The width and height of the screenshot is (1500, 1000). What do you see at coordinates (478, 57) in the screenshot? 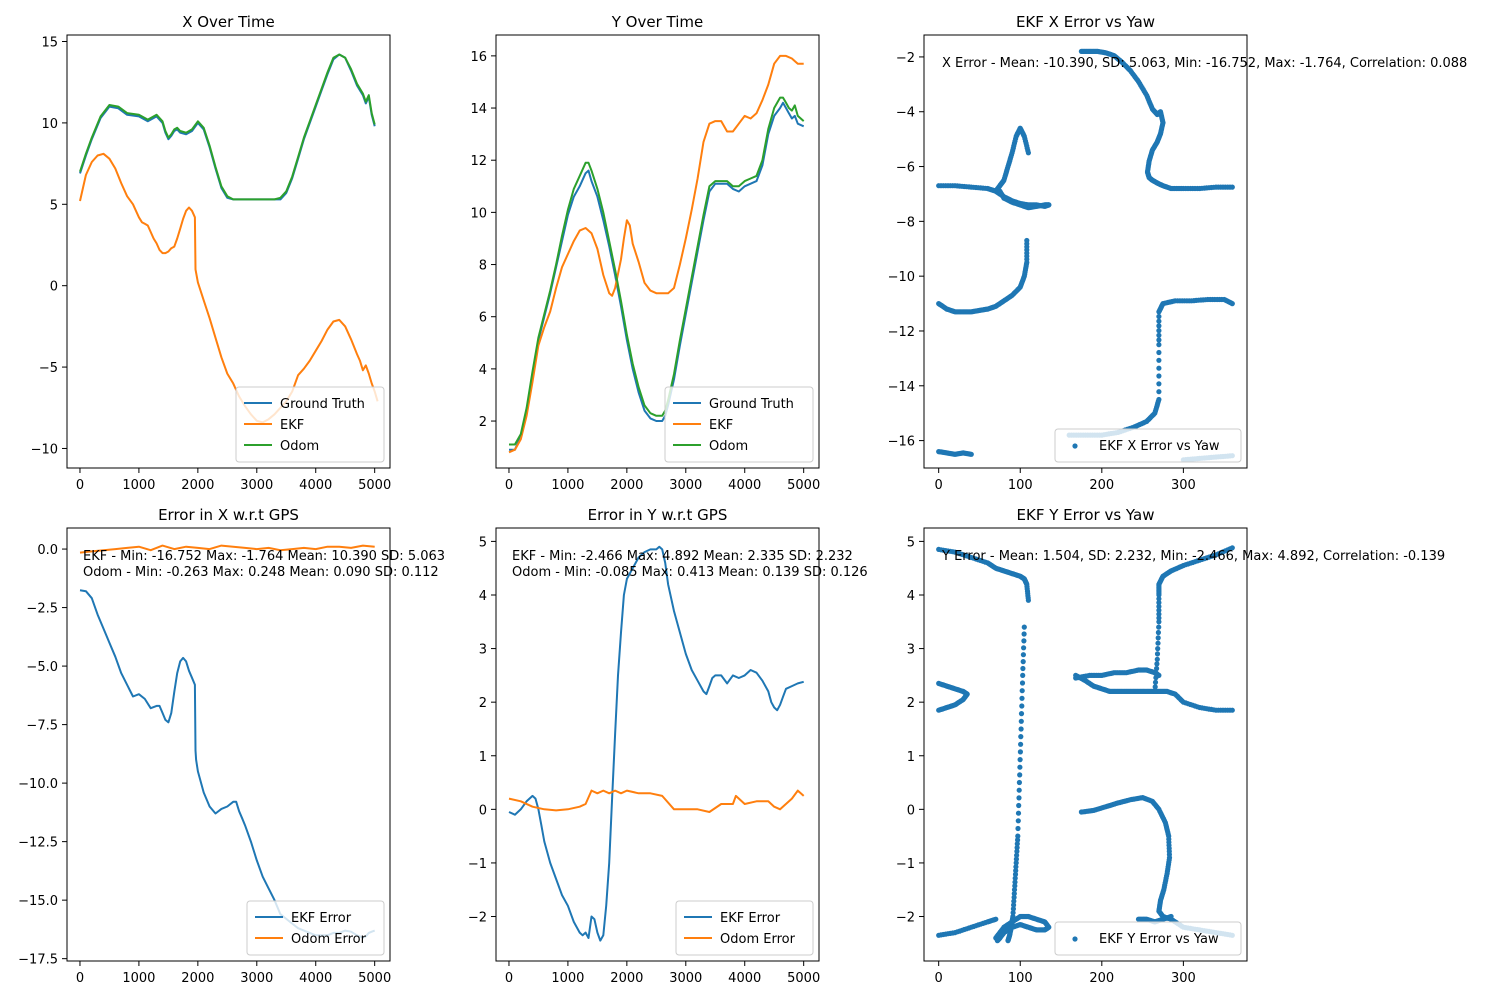
I see `y-tick-label: 16` at bounding box center [478, 57].